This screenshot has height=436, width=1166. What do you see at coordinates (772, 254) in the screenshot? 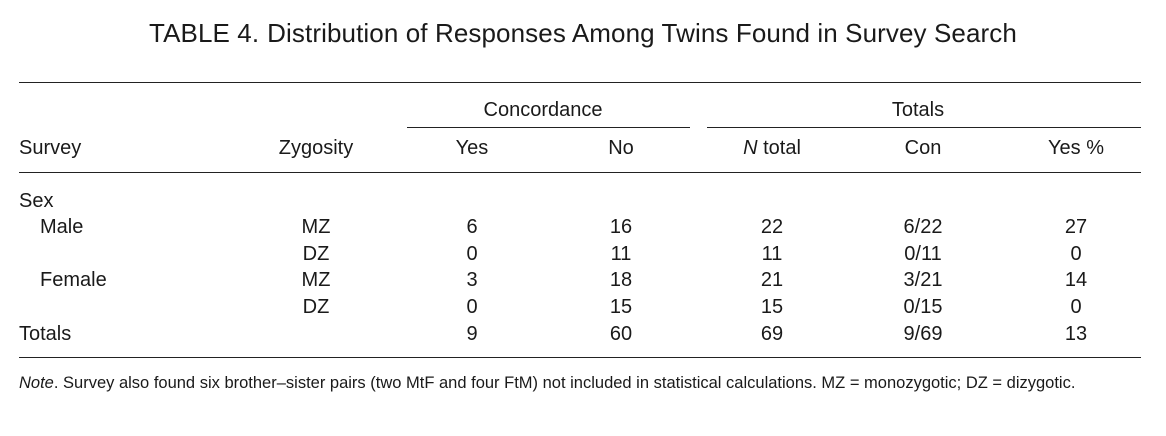
I see `row-ntotal: 11` at bounding box center [772, 254].